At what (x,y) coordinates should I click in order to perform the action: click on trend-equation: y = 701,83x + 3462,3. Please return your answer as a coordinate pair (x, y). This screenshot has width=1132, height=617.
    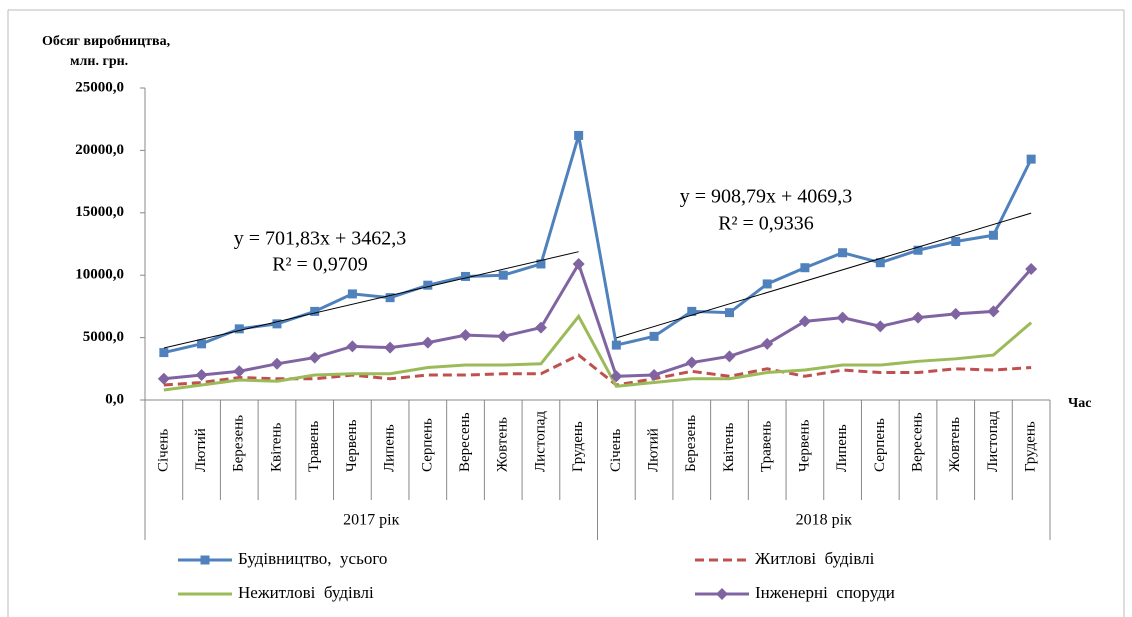
    Looking at the image, I should click on (320, 239).